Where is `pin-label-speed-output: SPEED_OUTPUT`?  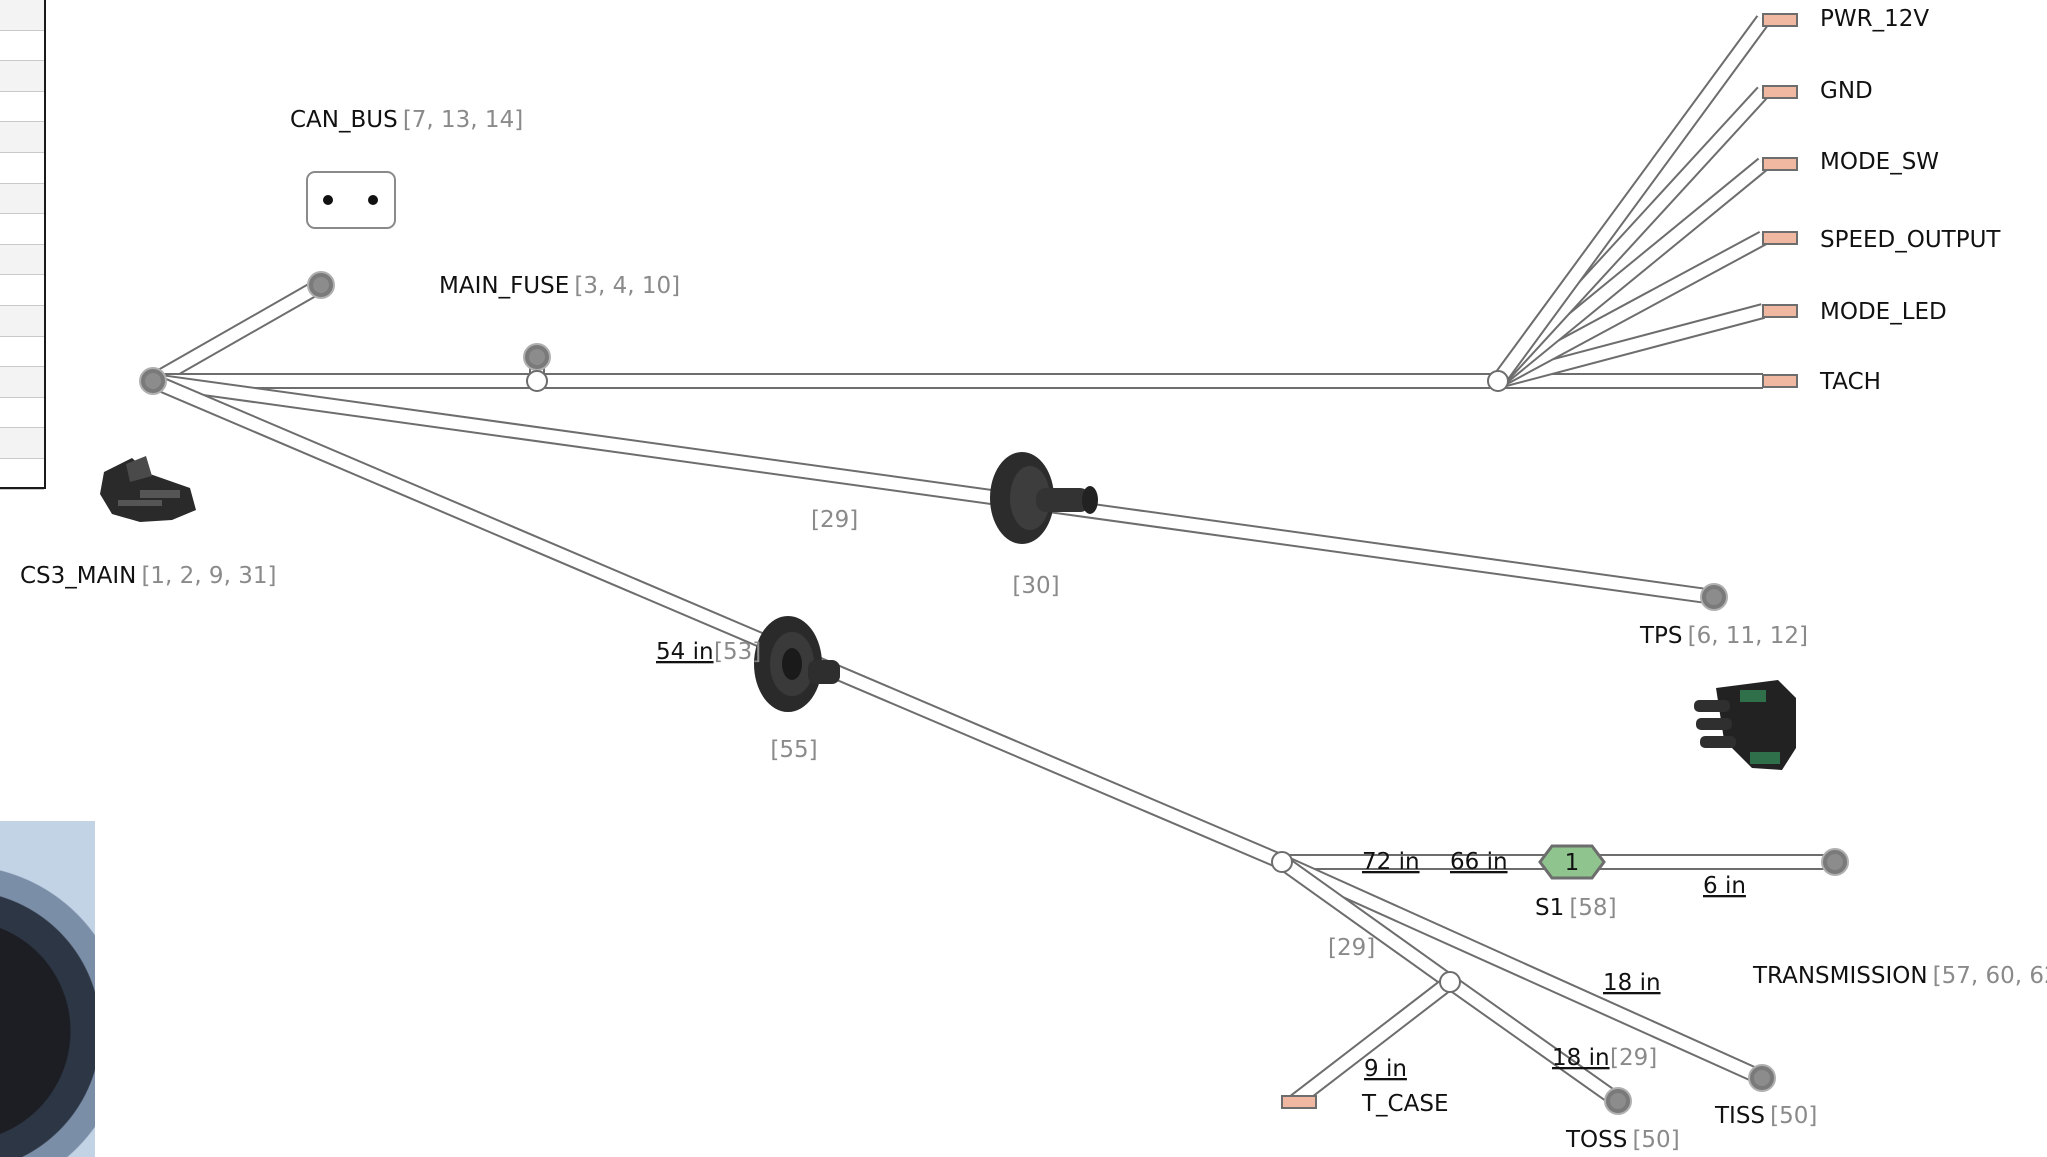 pin-label-speed-output: SPEED_OUTPUT is located at coordinates (1910, 240).